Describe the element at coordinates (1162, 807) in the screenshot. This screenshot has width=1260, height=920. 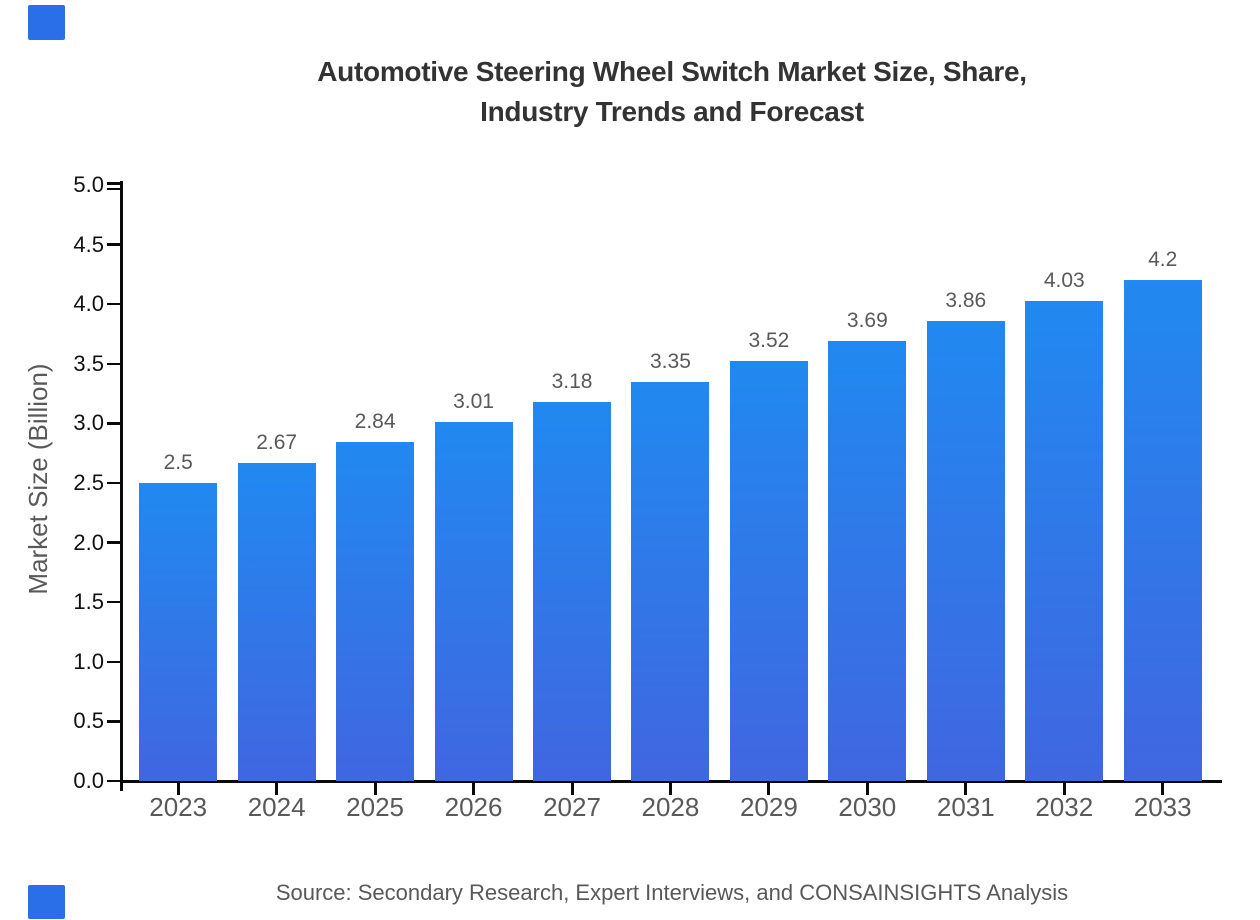
I see `x-tick-label: 2033` at that location.